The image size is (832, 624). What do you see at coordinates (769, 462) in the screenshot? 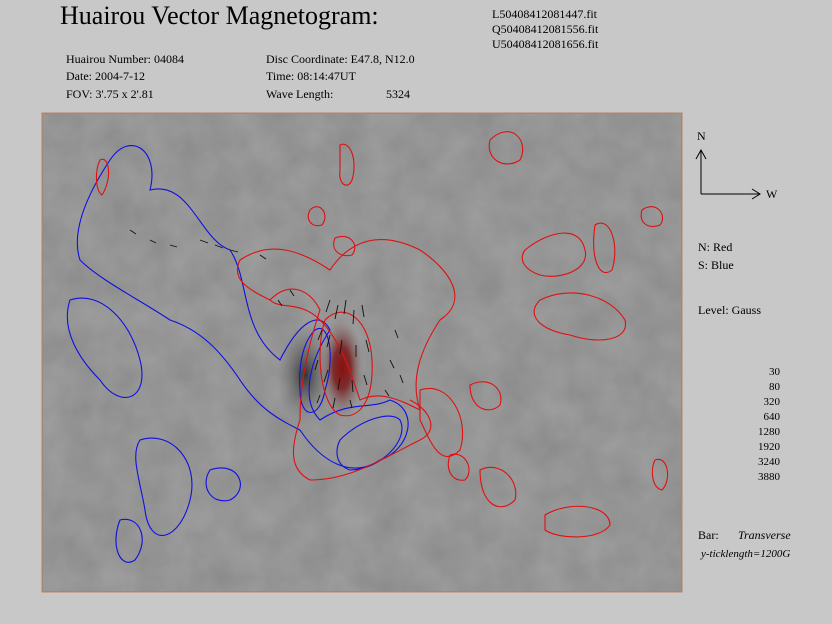
I see `level-value: 3240` at bounding box center [769, 462].